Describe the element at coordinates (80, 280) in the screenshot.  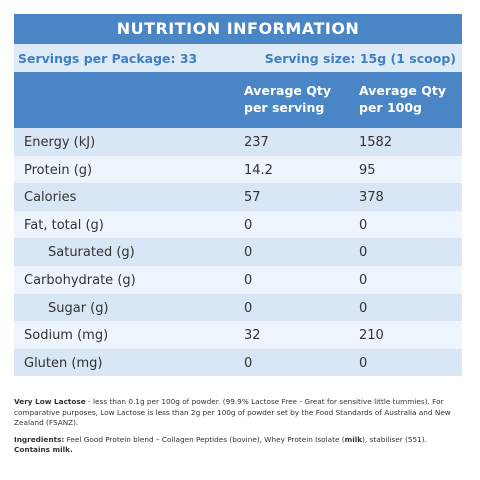
I see `nutrient-label: Carbohydrate (g)` at that location.